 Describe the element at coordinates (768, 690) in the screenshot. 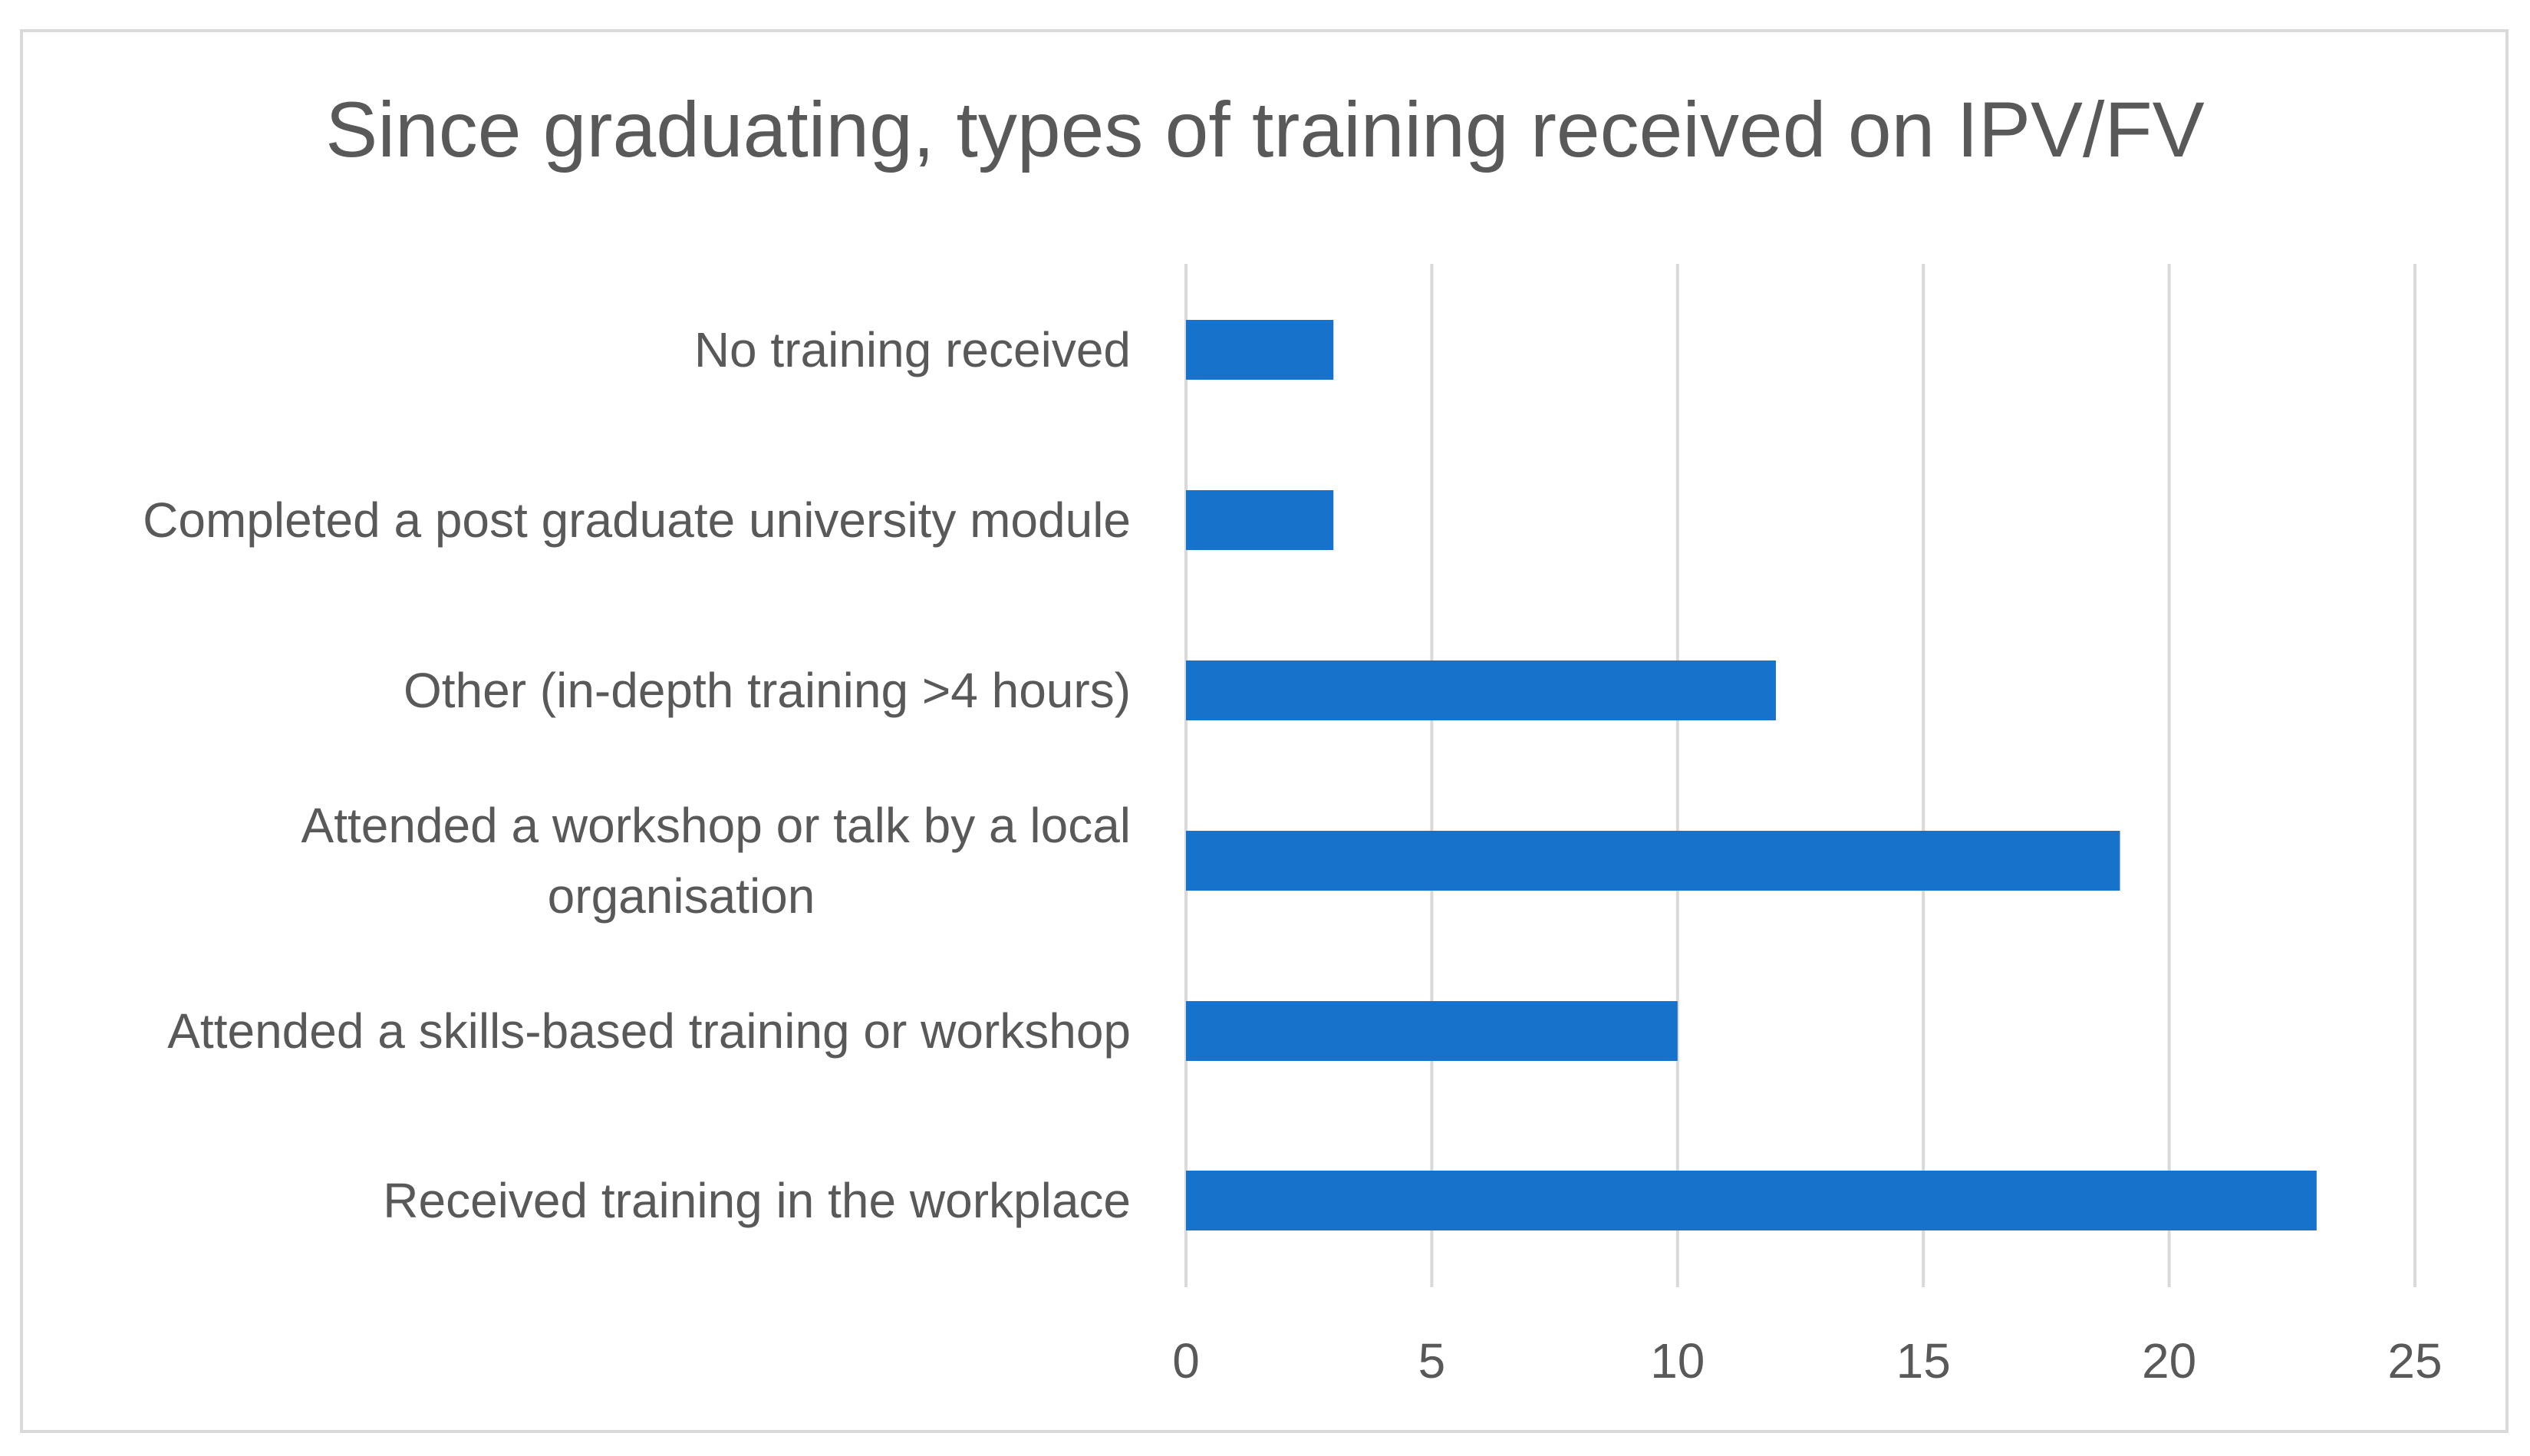

I see `category-label: Other (in-depth training >4 hours)` at that location.